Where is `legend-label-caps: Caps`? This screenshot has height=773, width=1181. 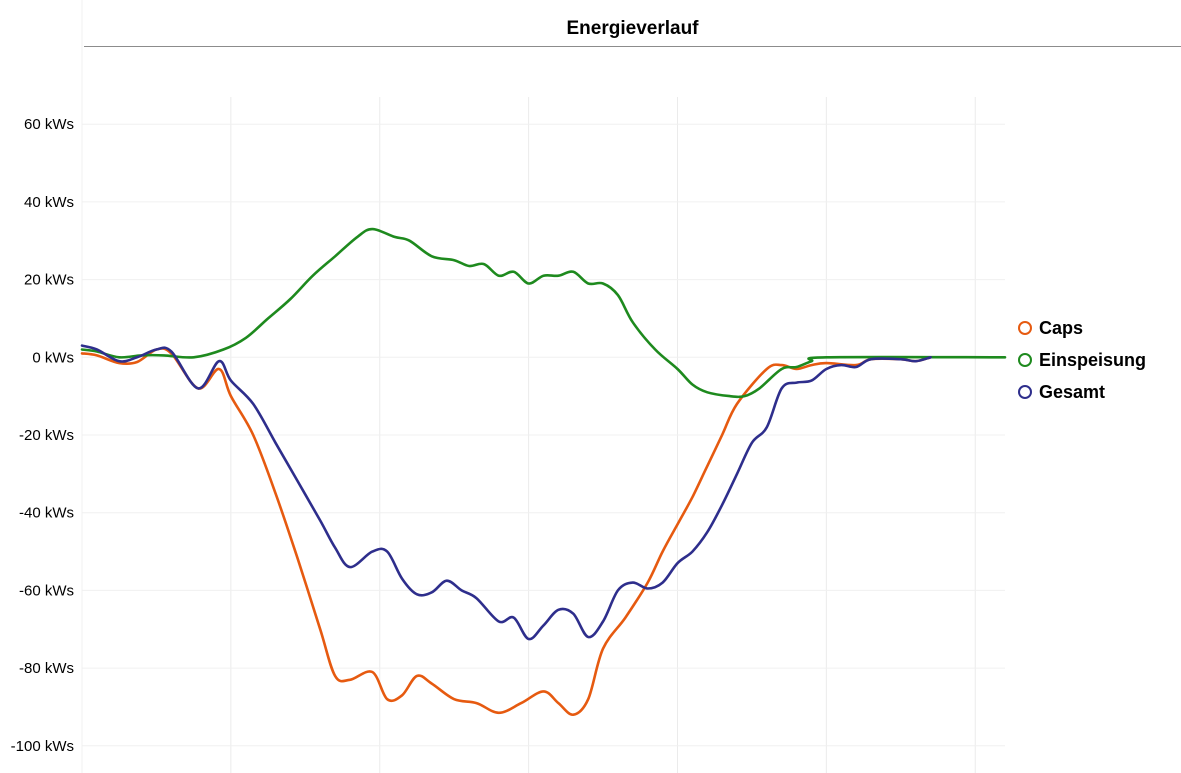 legend-label-caps: Caps is located at coordinates (1061, 327).